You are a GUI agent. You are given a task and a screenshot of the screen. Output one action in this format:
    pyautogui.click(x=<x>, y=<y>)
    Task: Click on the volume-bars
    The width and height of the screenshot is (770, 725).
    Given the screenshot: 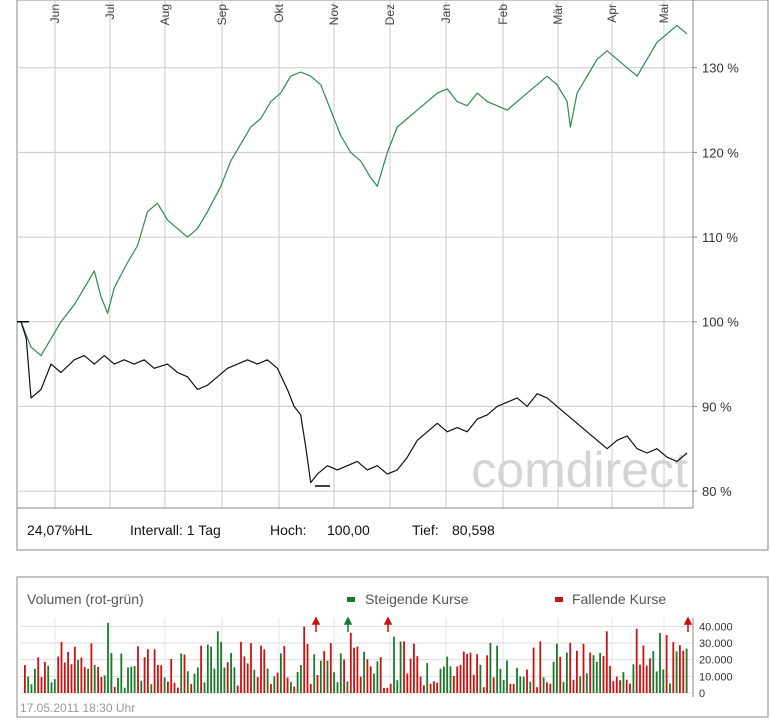 What is the action you would take?
    pyautogui.click(x=358, y=654)
    